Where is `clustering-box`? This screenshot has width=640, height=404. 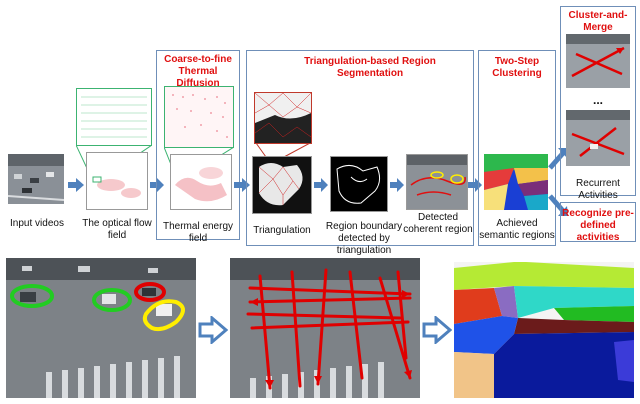 clustering-box is located at coordinates (517, 148).